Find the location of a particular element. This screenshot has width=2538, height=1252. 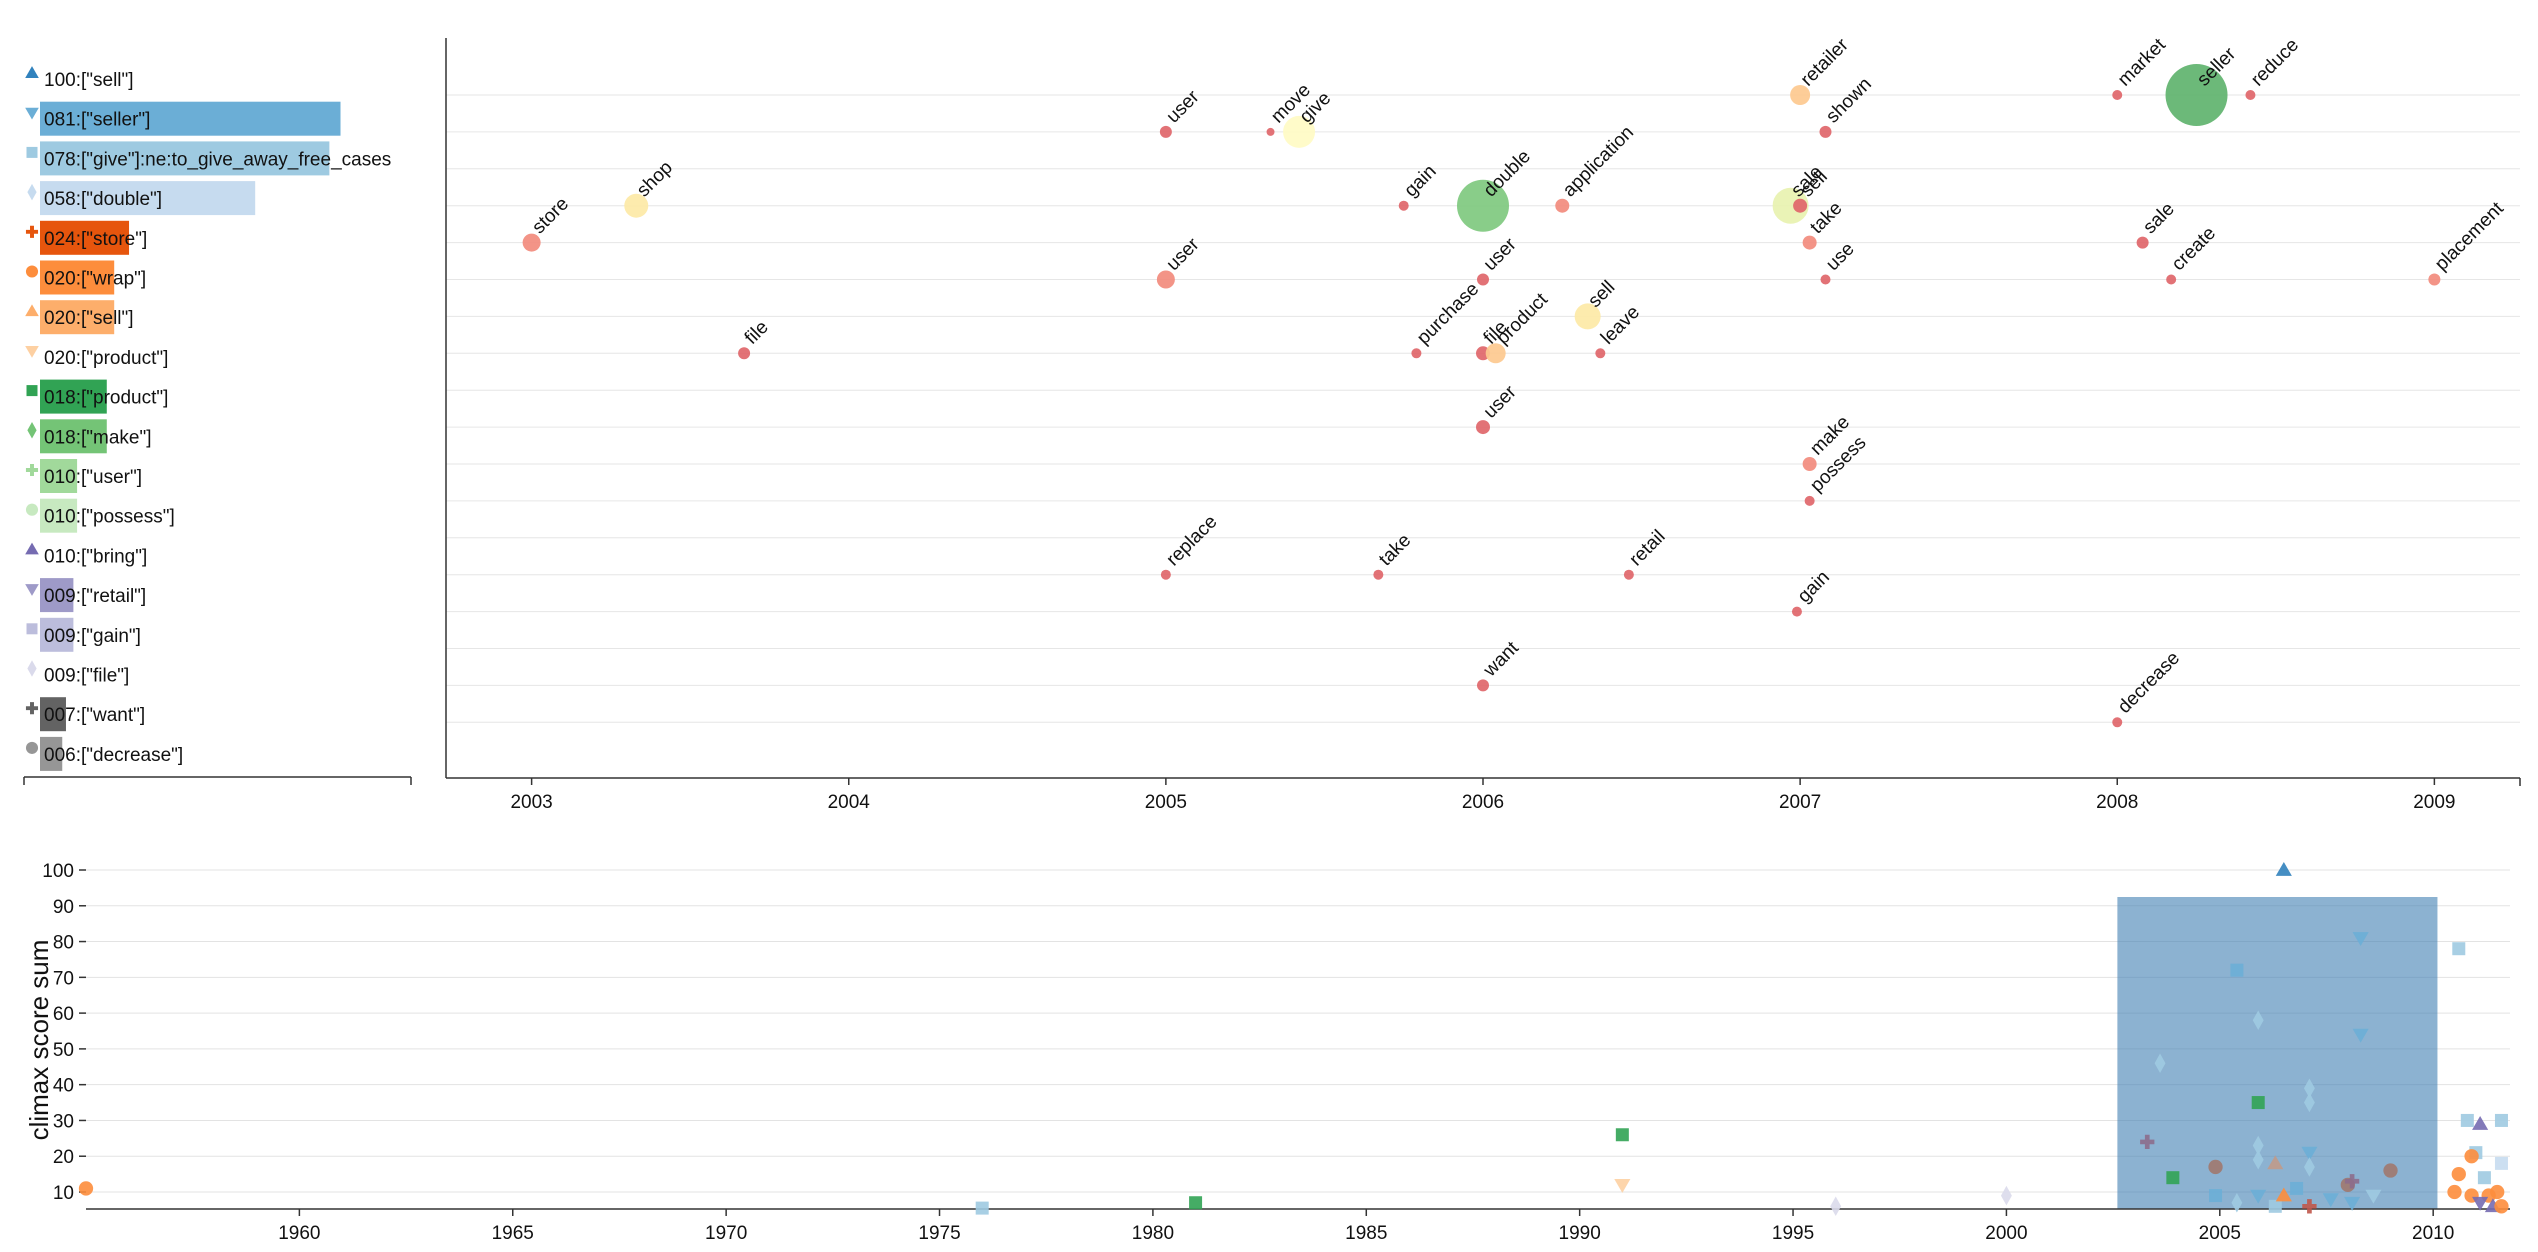

legend-row: 020:["sell"] is located at coordinates (79, 317).